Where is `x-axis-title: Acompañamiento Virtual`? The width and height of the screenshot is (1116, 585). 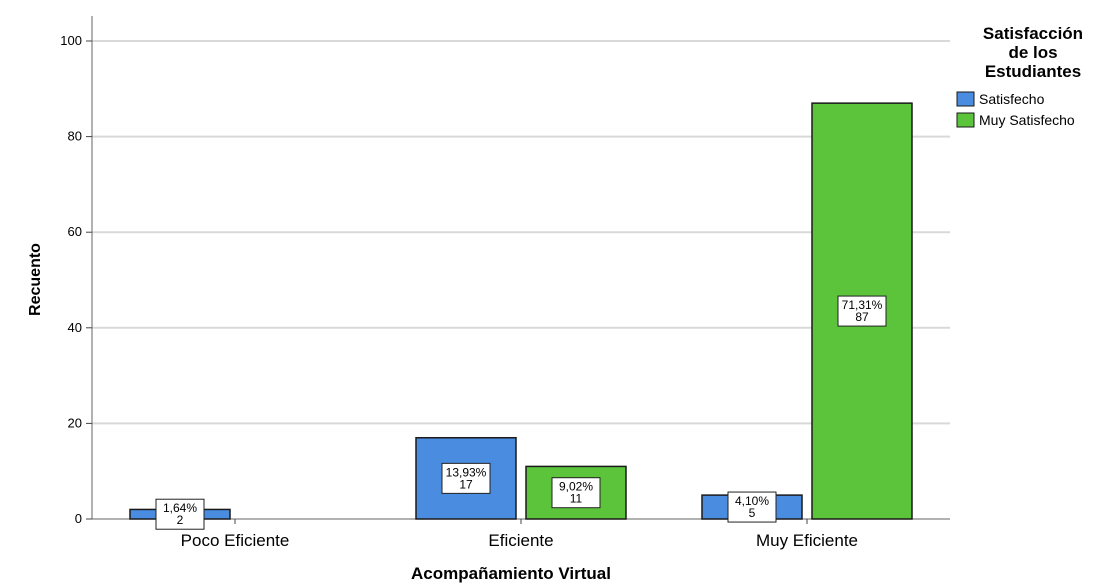 x-axis-title: Acompañamiento Virtual is located at coordinates (511, 573).